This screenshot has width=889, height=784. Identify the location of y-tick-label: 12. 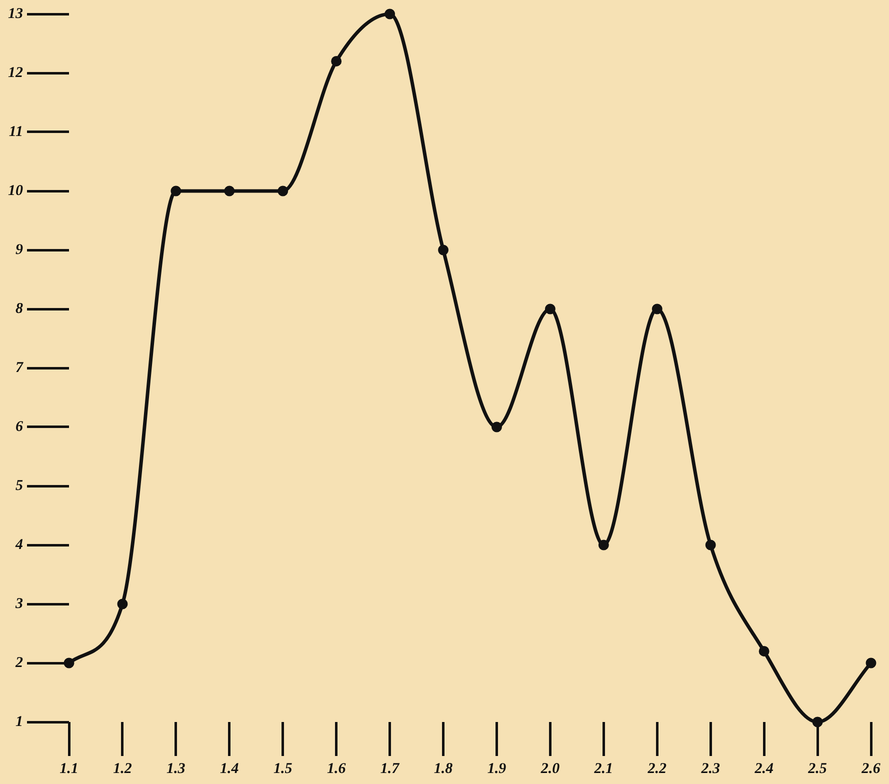
(16, 72).